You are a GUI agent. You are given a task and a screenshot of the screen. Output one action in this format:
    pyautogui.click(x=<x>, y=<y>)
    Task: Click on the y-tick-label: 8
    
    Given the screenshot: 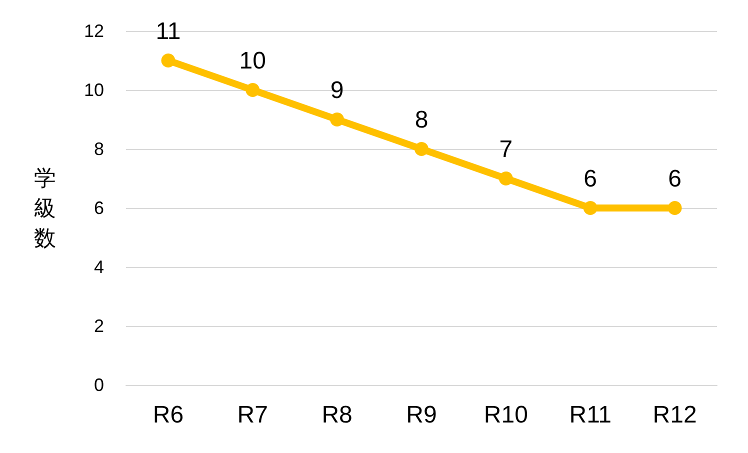 What is the action you would take?
    pyautogui.click(x=99, y=149)
    